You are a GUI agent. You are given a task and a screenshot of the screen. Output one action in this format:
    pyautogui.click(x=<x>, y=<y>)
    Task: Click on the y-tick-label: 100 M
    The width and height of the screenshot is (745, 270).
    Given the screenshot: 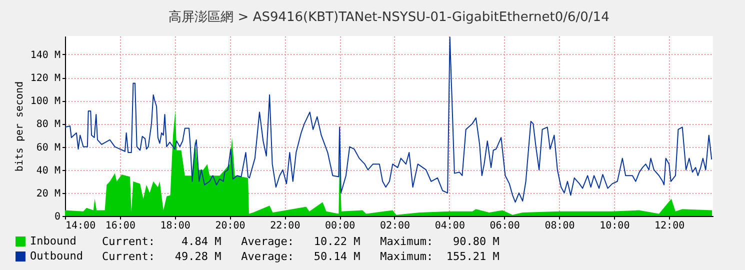 What is the action you would take?
    pyautogui.click(x=45, y=102)
    